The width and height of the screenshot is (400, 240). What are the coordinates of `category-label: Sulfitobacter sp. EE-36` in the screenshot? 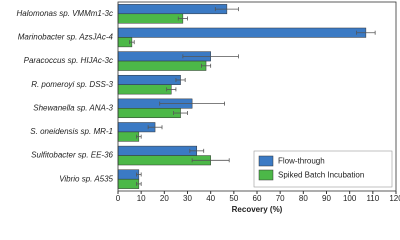 It's located at (72, 155).